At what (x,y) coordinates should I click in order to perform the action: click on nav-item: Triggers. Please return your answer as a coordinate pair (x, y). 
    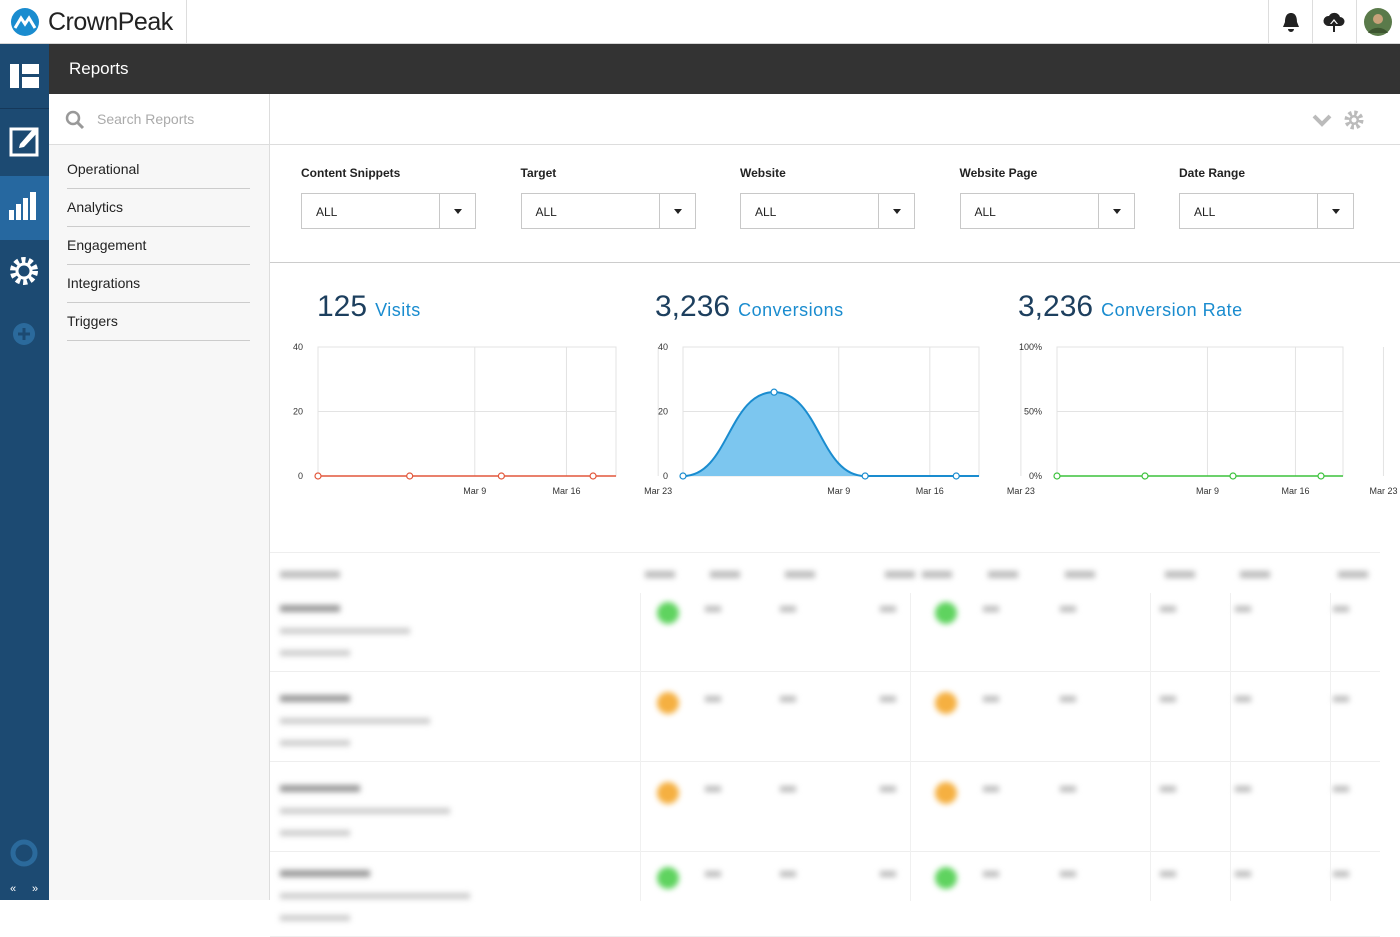
    Looking at the image, I should click on (158, 322).